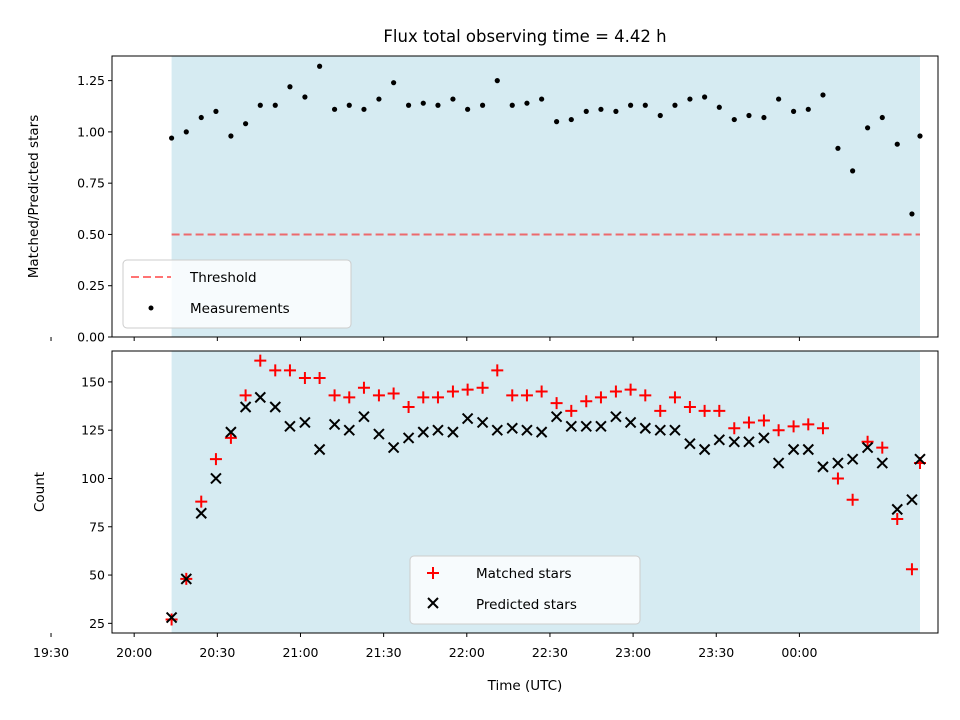 Image resolution: width=960 pixels, height=720 pixels. I want to click on ratio-y-tick-label: 0.75, so click(91, 183).